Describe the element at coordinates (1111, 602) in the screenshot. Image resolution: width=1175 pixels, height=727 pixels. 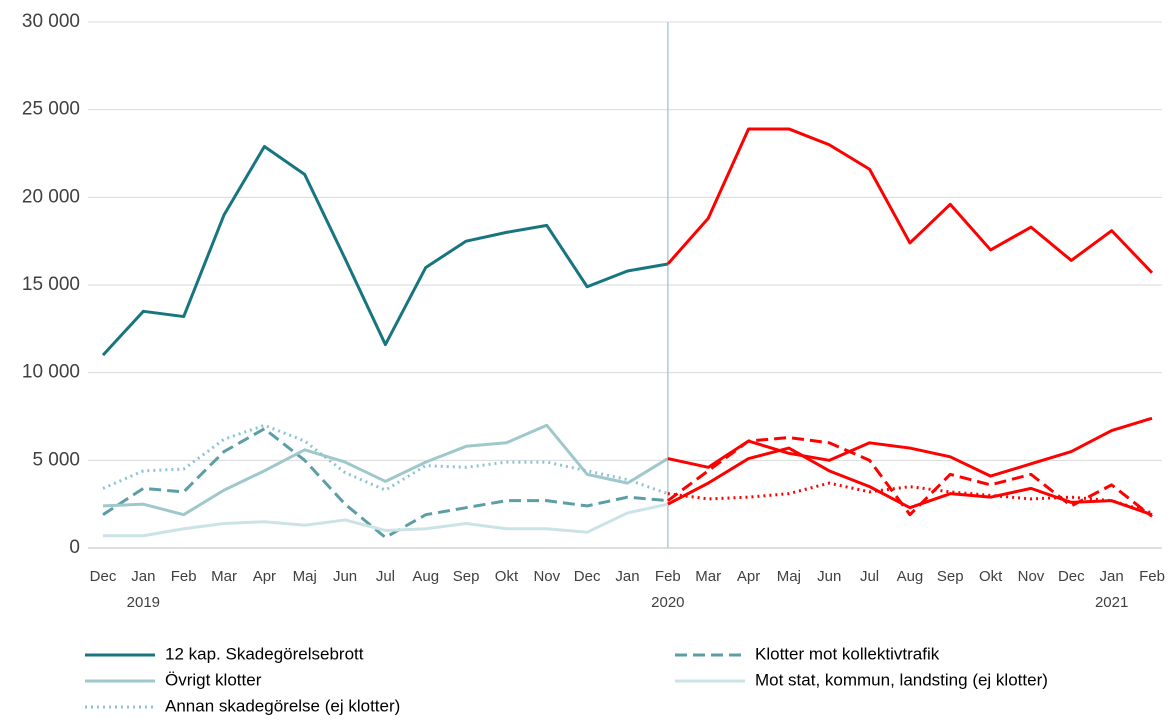
I see `year-label: 2021` at that location.